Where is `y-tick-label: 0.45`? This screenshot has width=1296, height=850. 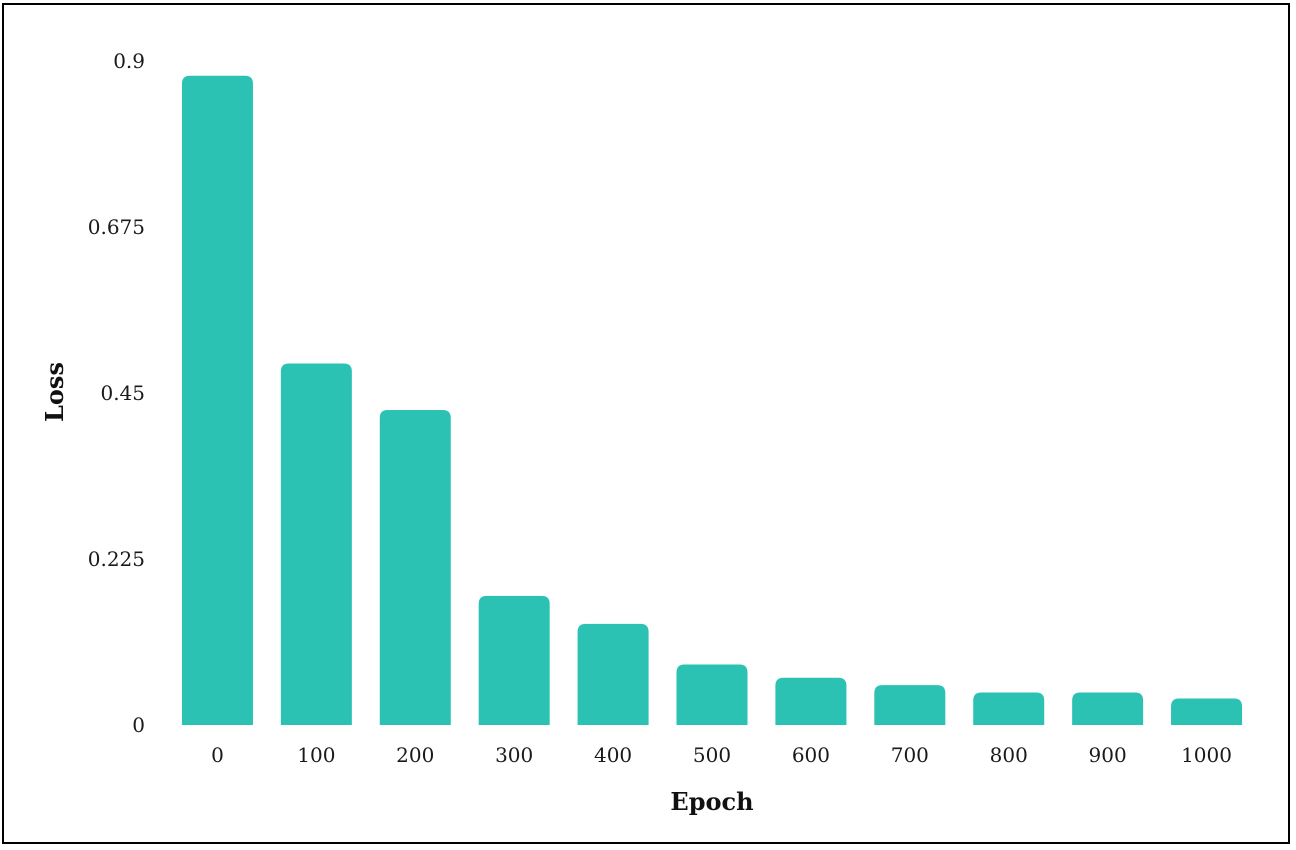 y-tick-label: 0.45 is located at coordinates (122, 393).